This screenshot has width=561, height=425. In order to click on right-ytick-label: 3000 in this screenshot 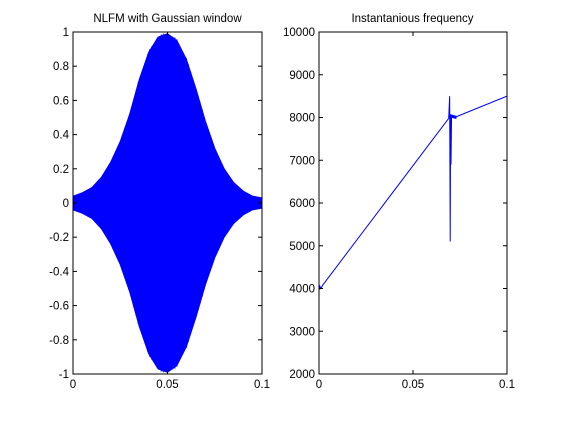, I will do `click(302, 332)`.